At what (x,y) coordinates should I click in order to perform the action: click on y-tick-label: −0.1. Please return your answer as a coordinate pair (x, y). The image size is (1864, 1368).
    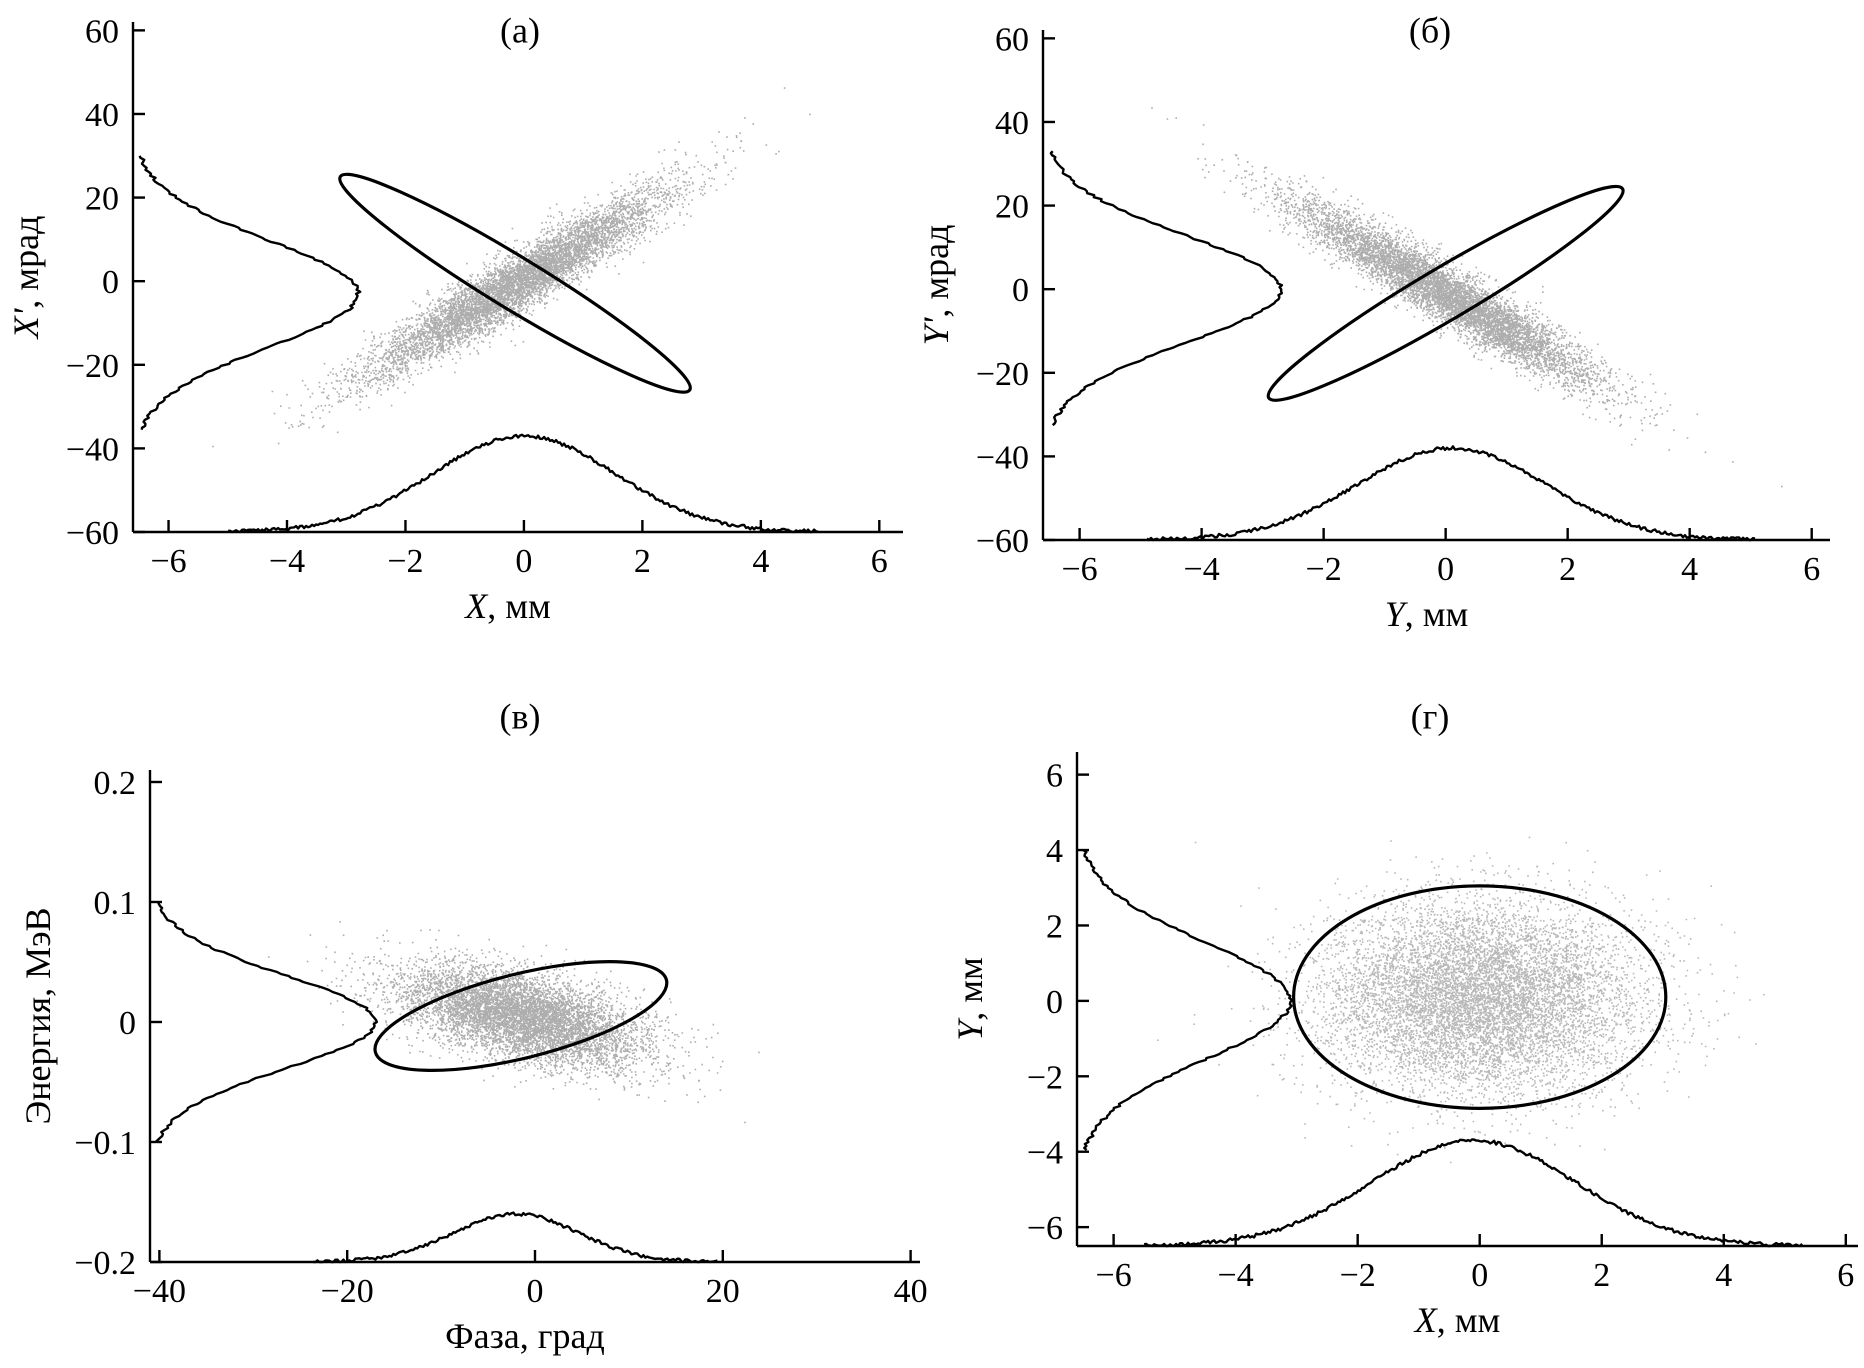
    Looking at the image, I should click on (105, 1143).